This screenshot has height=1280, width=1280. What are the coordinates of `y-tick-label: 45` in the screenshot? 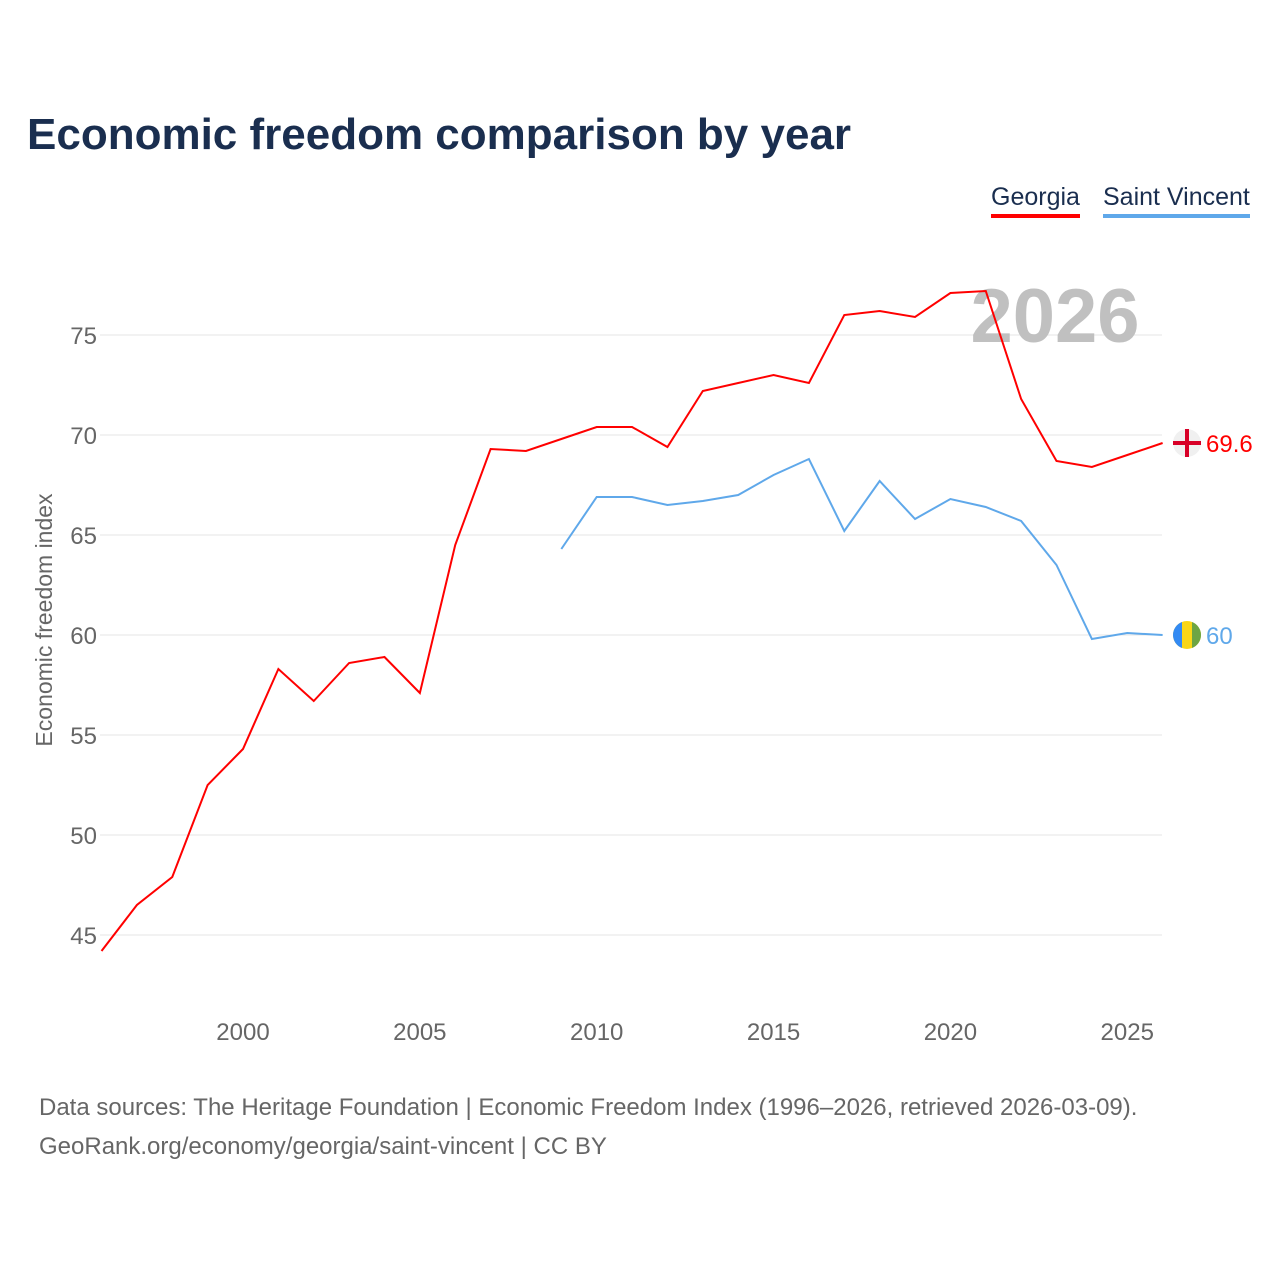 It's located at (83, 936).